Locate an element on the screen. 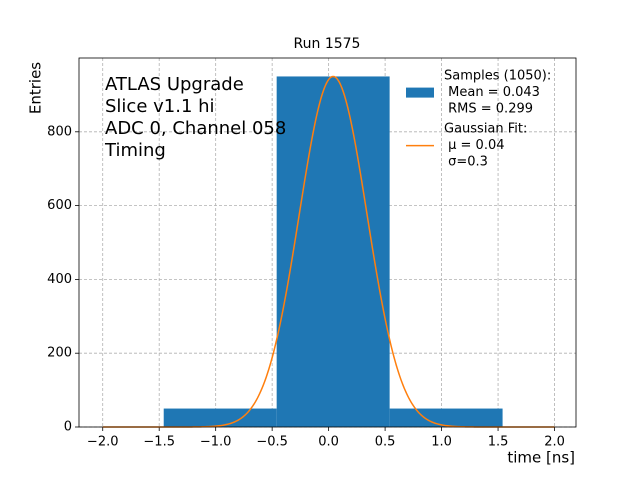 Image resolution: width=640 pixels, height=484 pixels. x-axis-label: time [ns] is located at coordinates (541, 458).